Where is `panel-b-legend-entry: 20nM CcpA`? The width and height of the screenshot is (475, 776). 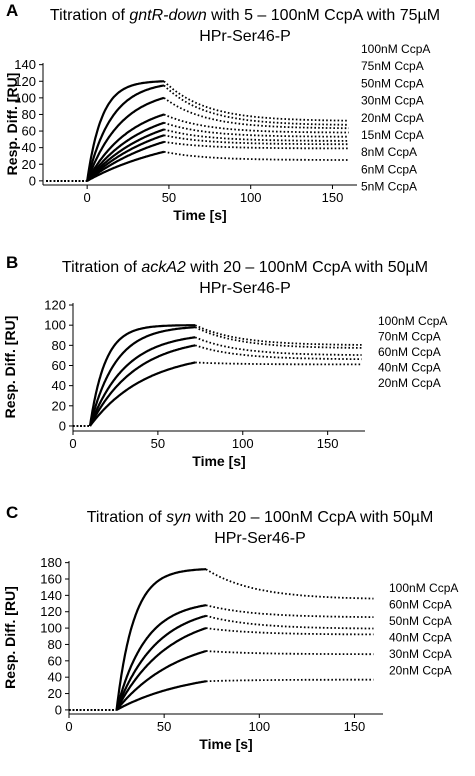
panel-b-legend-entry: 20nM CcpA is located at coordinates (409, 383).